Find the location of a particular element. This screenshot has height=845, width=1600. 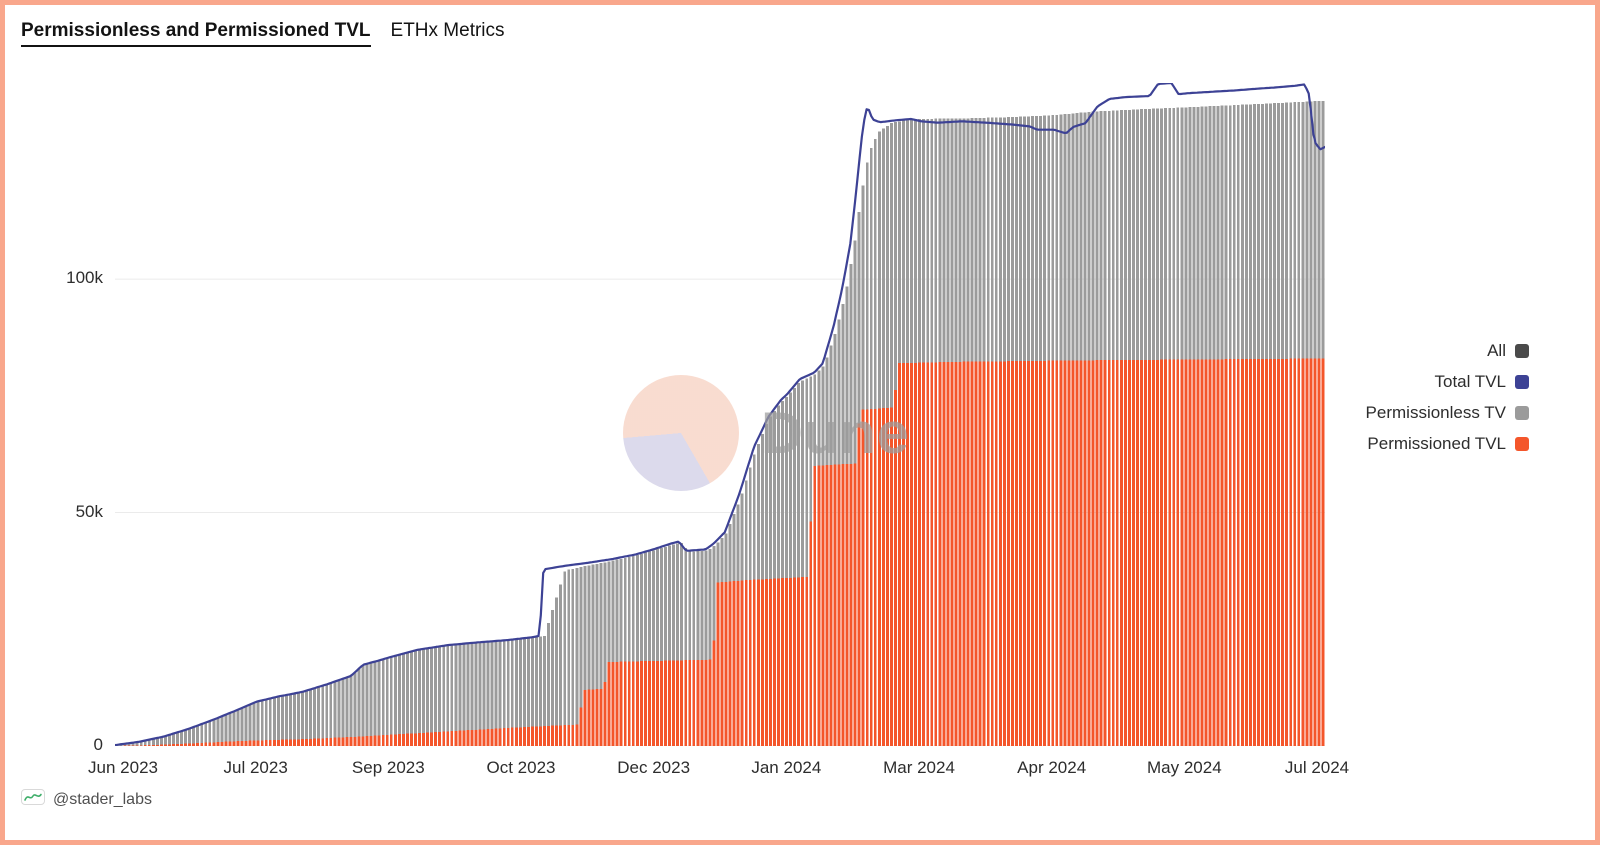

x-tick-label: Mar 2024 is located at coordinates (919, 767).